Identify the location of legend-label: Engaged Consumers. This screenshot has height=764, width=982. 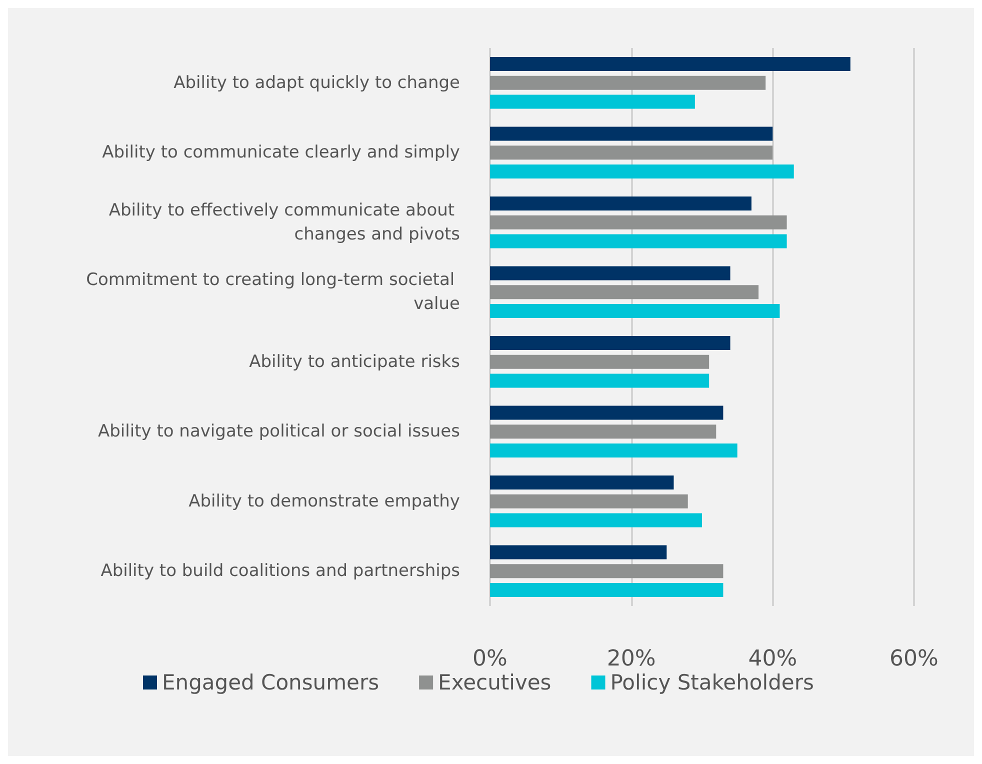
(271, 682).